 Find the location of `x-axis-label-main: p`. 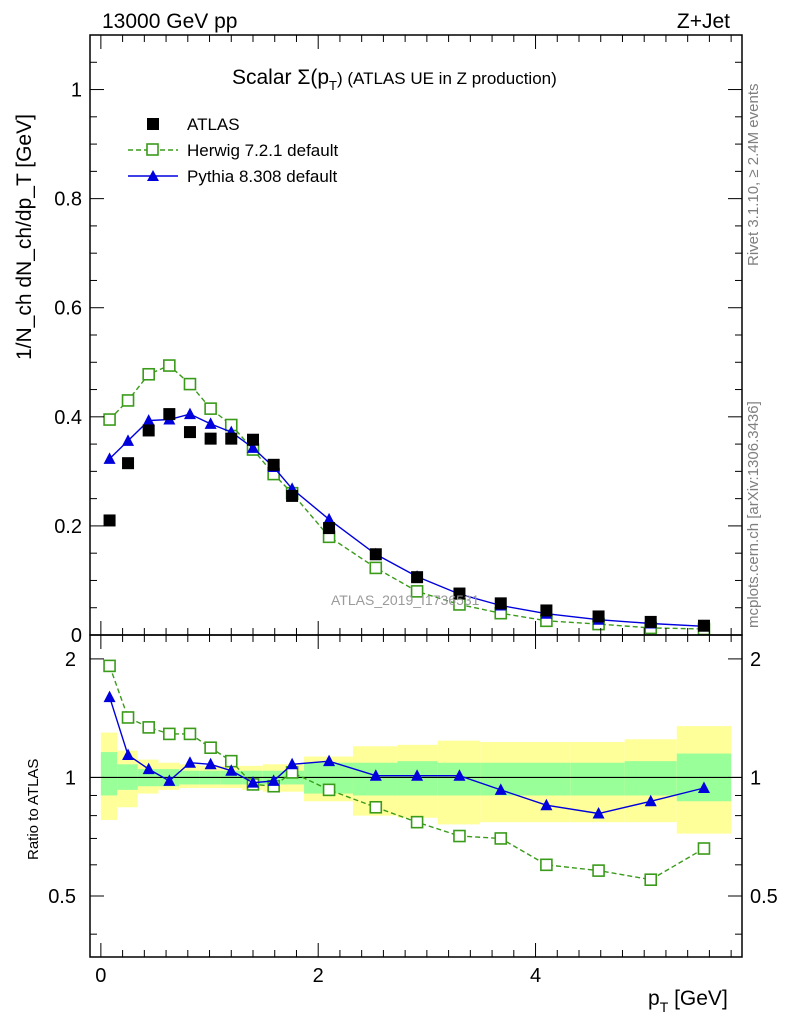

x-axis-label-main: p is located at coordinates (654, 998).